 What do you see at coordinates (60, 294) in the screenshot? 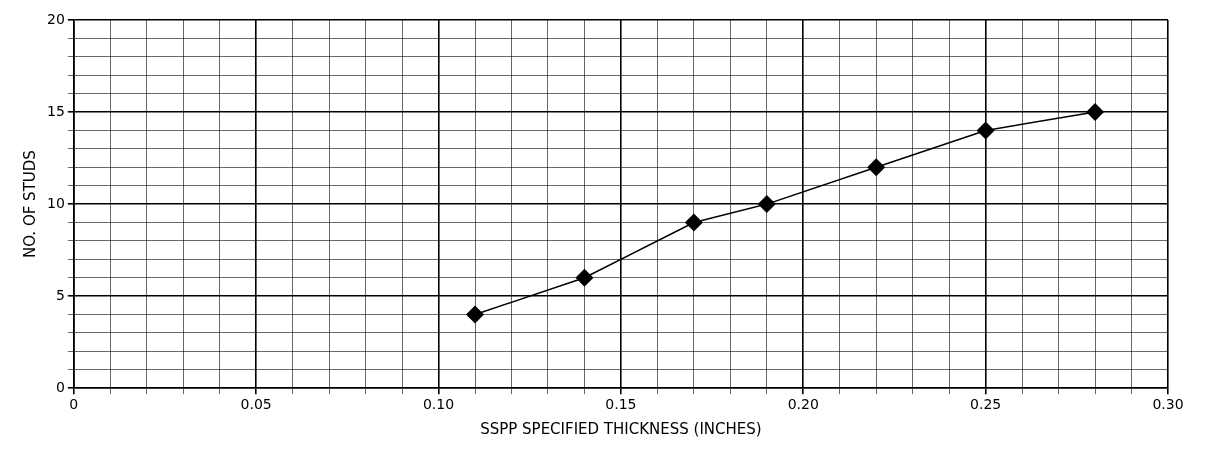
I see `y-tick-label: 5` at bounding box center [60, 294].